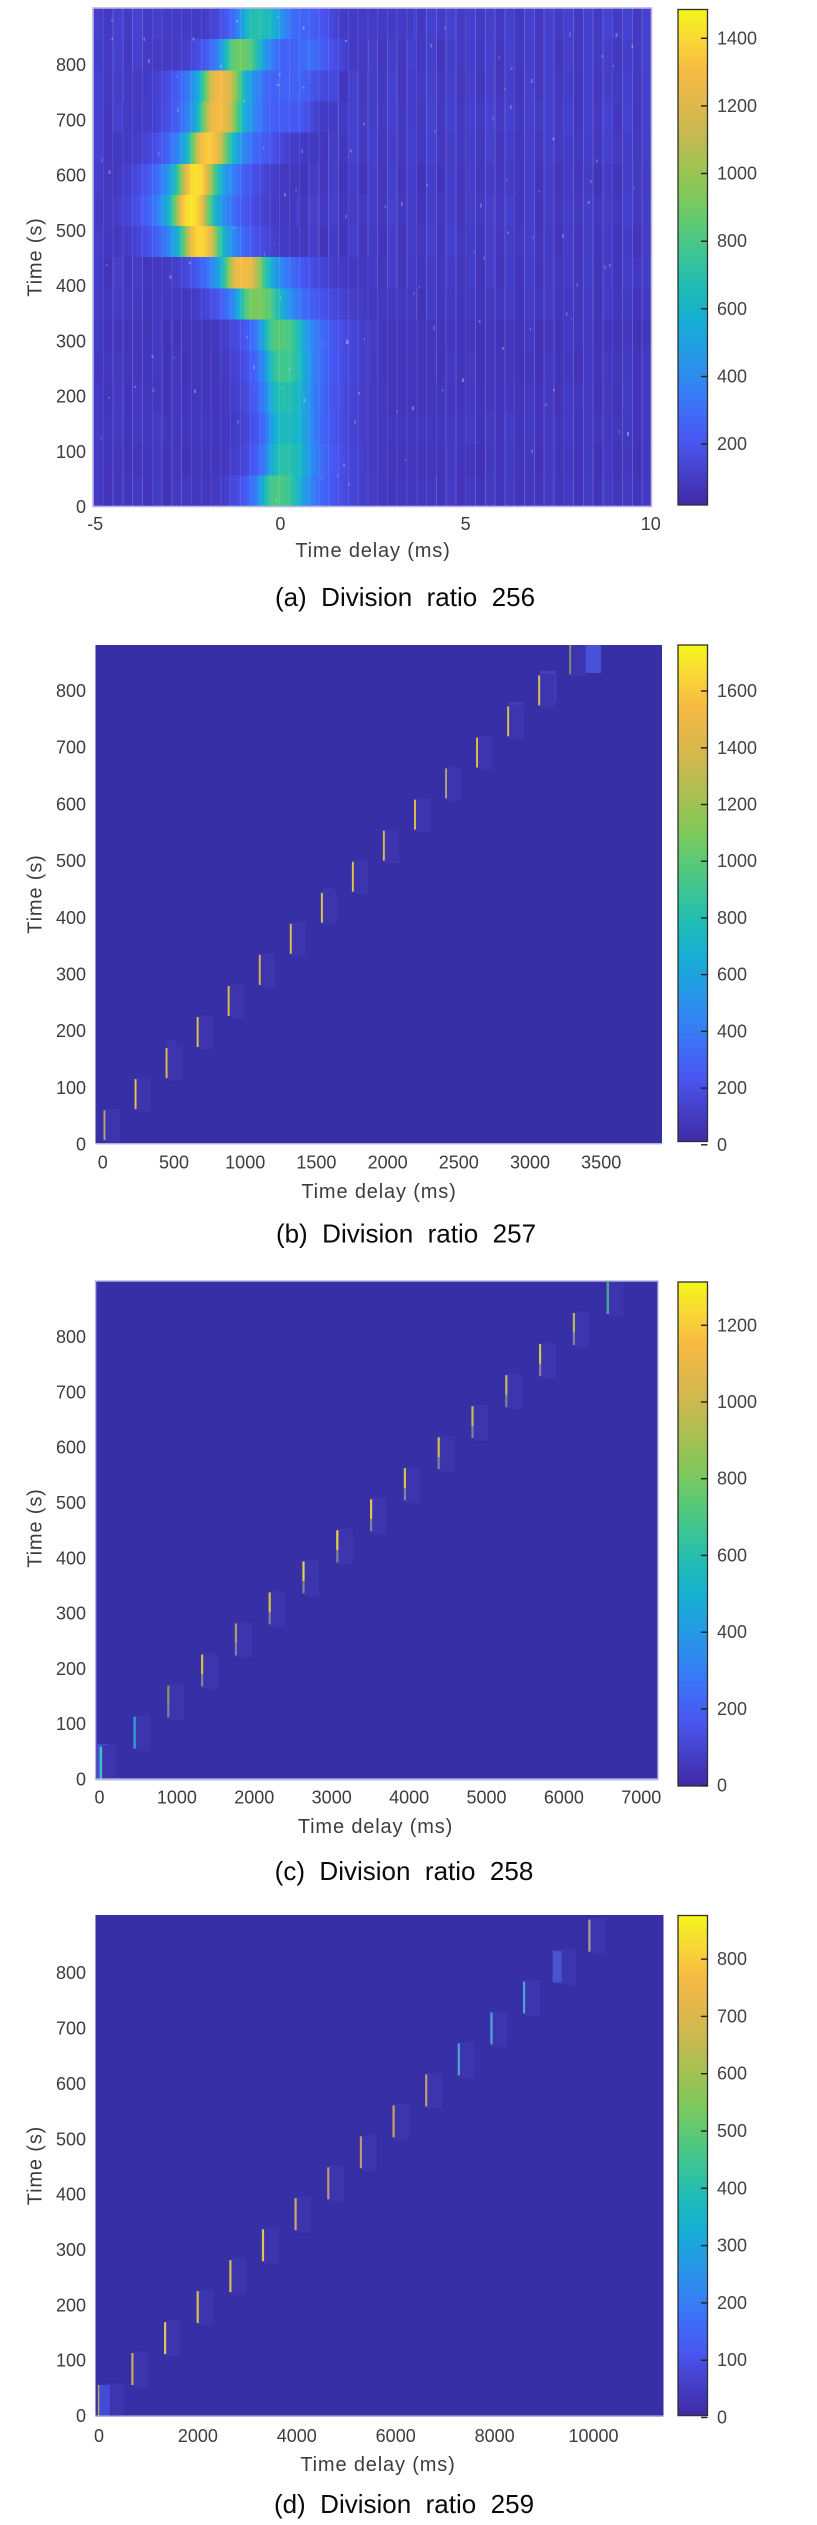 The image size is (817, 2525). What do you see at coordinates (593, 2436) in the screenshot?
I see `svg-text: 10000` at bounding box center [593, 2436].